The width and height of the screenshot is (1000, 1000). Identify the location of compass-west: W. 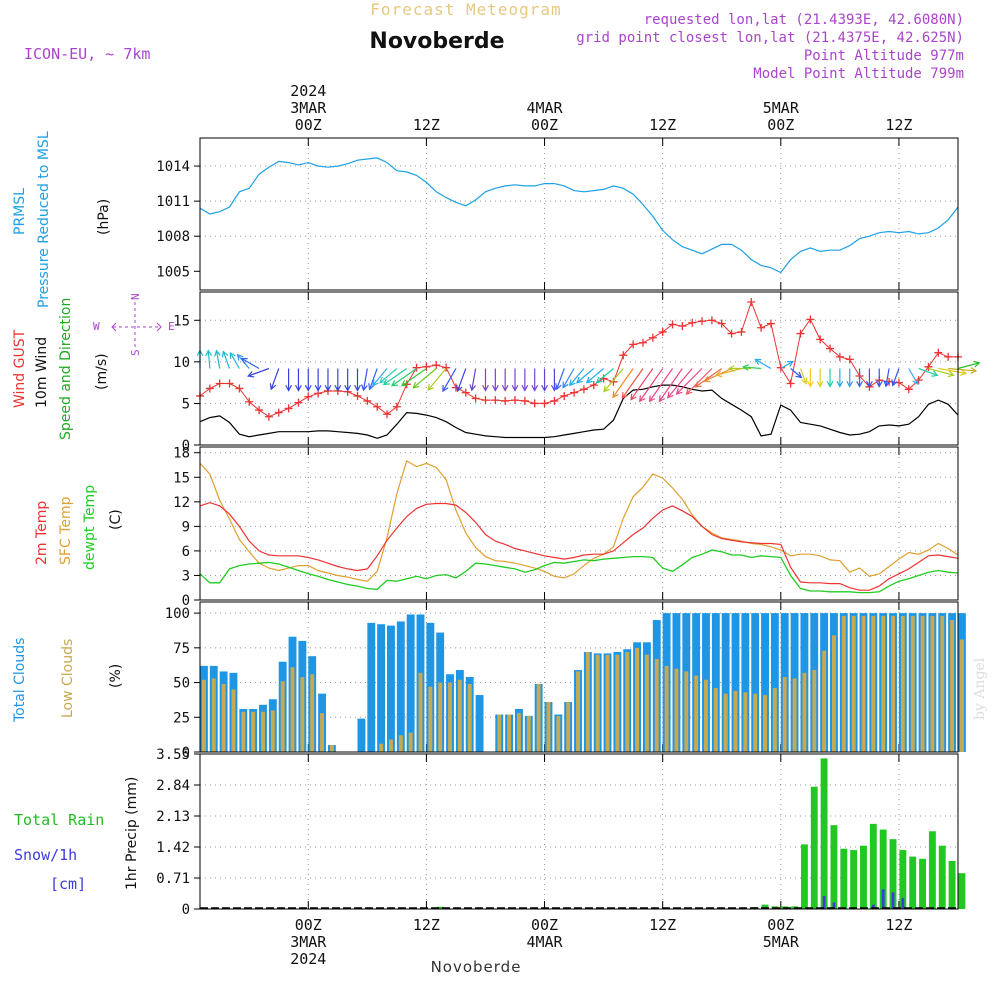
(96, 326).